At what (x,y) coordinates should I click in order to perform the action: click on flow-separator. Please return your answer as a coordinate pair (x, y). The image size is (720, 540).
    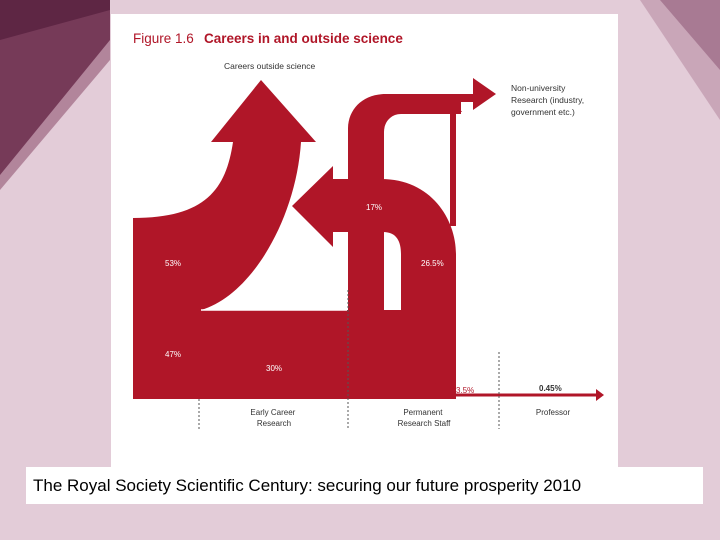
    Looking at the image, I should click on (274, 297).